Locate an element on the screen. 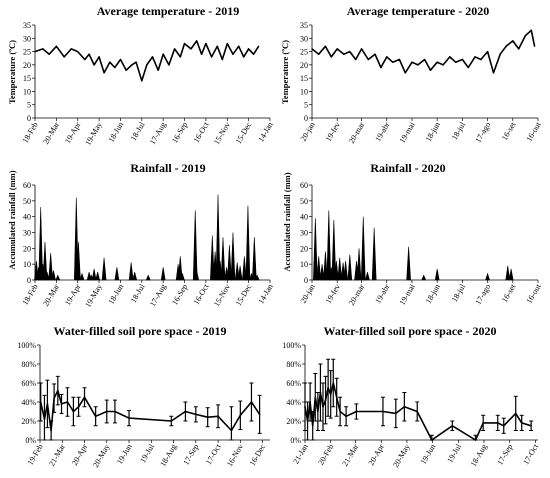  y-tick-label: 10 is located at coordinates (27, 91).